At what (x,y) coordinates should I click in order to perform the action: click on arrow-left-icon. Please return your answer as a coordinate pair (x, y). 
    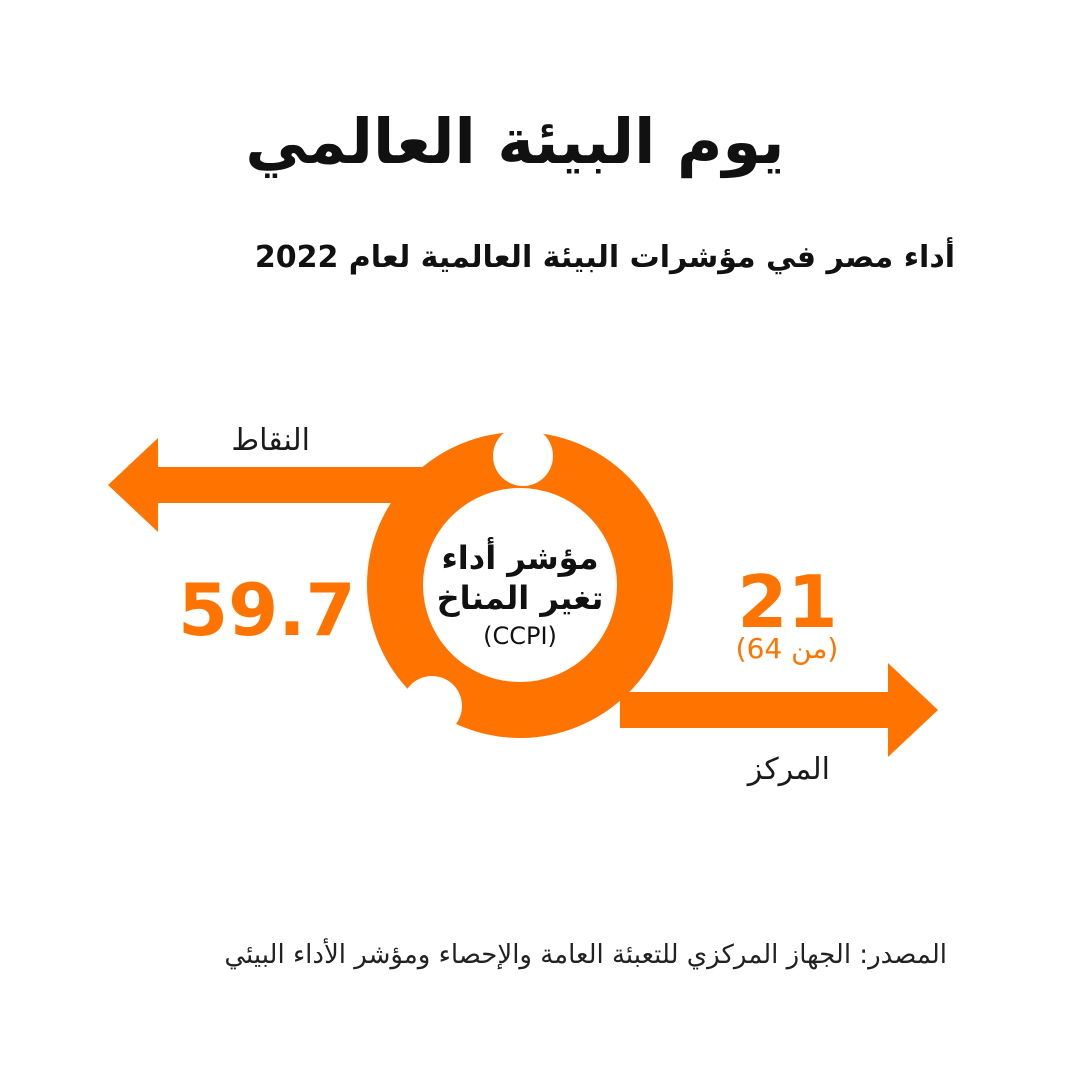
    Looking at the image, I should click on (133, 485).